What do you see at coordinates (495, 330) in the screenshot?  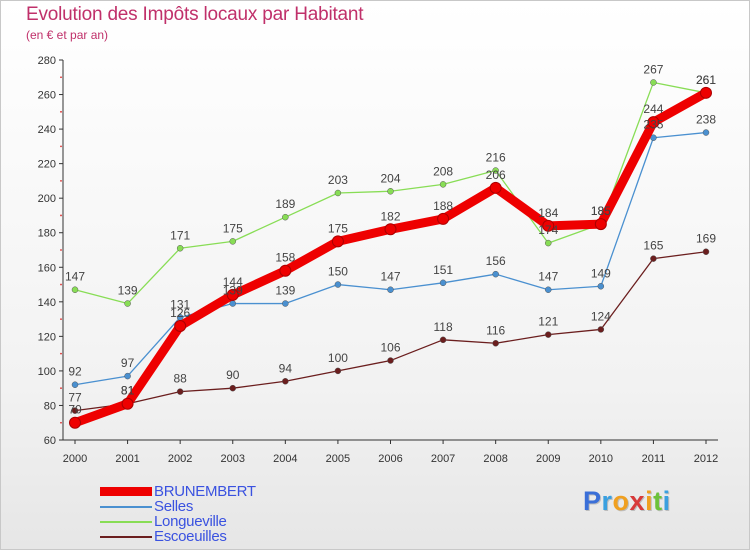 I see `data-label: 116` at bounding box center [495, 330].